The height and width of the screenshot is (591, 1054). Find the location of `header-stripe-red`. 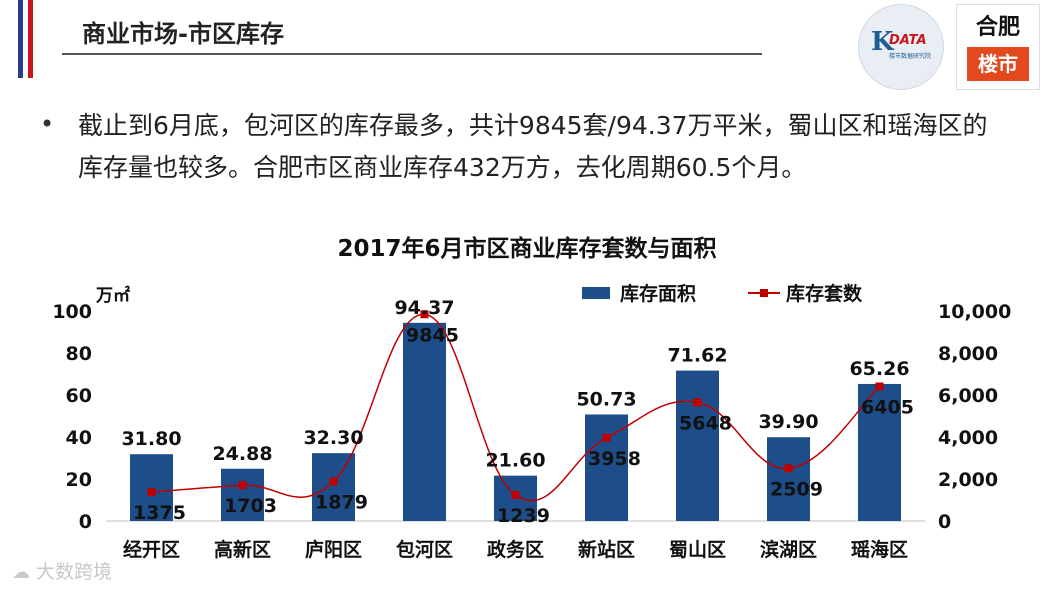

header-stripe-red is located at coordinates (30, 39).